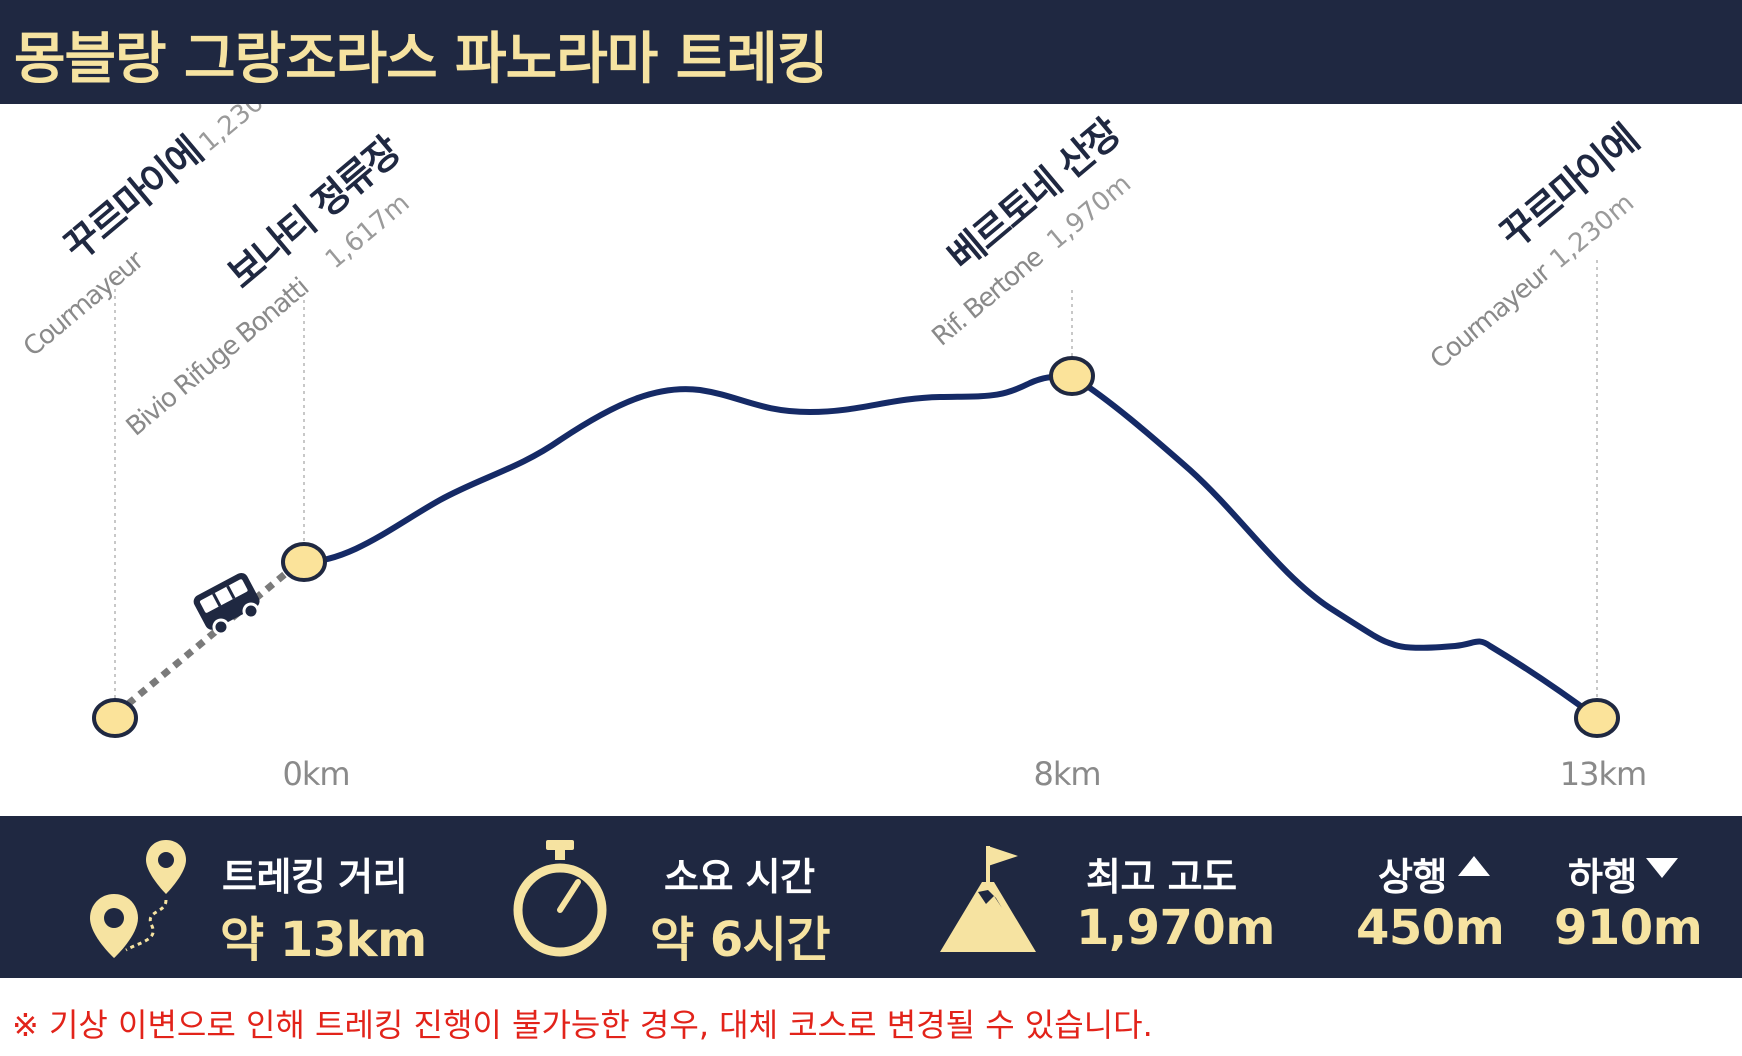  Describe the element at coordinates (1175, 928) in the screenshot. I see `stat-max-altitude-value: 1,970m` at that location.